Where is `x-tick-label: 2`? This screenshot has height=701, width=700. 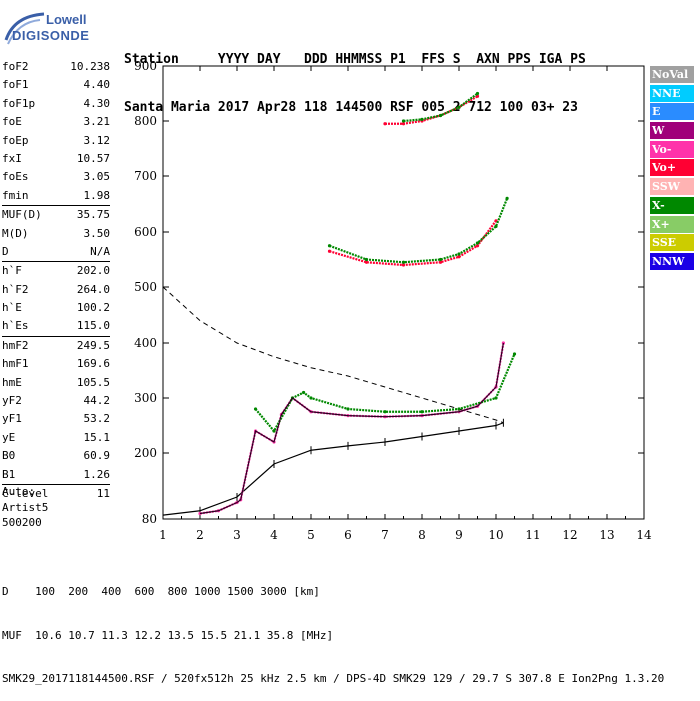 x-tick-label: 2 is located at coordinates (200, 535).